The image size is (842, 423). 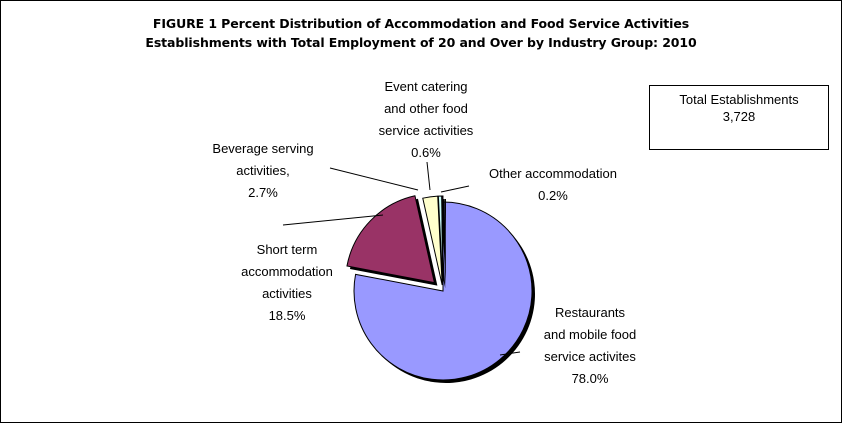 I want to click on slice-label-line: activities, so click(x=287, y=293).